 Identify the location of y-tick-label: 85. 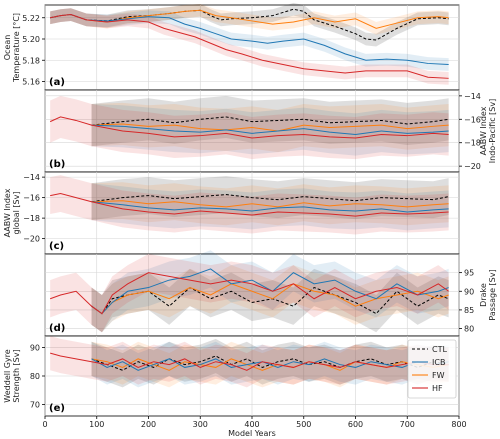
(469, 310).